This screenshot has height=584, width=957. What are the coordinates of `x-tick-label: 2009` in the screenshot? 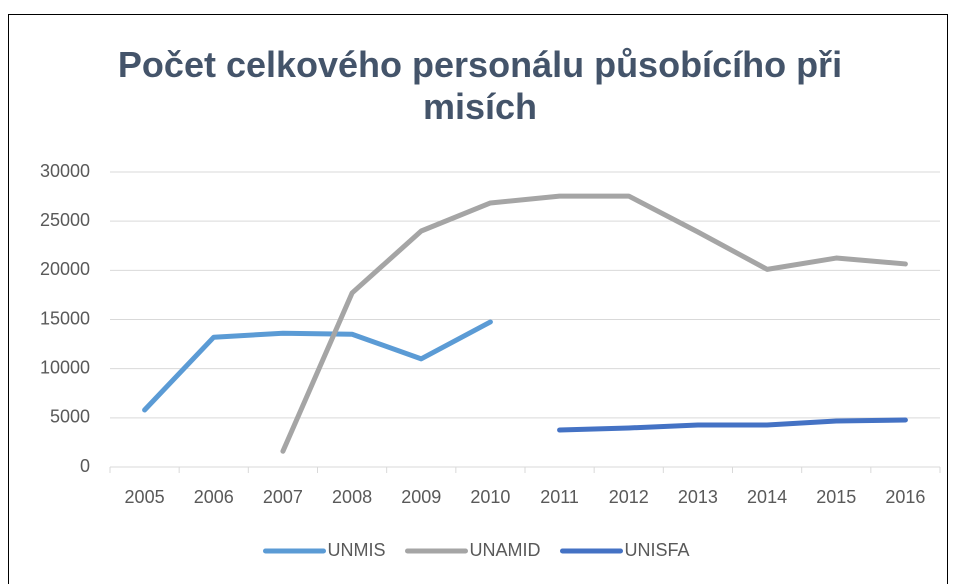 It's located at (421, 497).